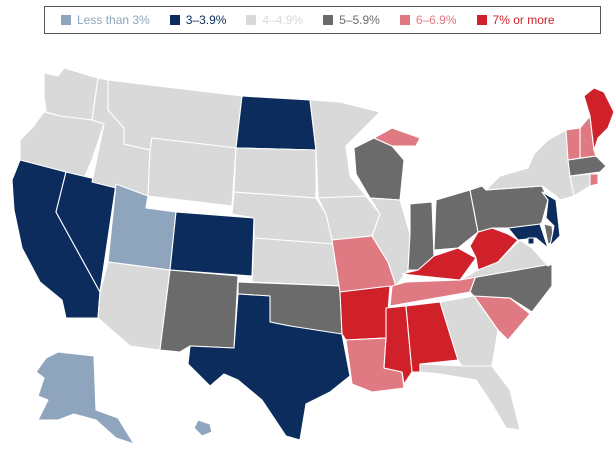  I want to click on state-or, so click(62, 145).